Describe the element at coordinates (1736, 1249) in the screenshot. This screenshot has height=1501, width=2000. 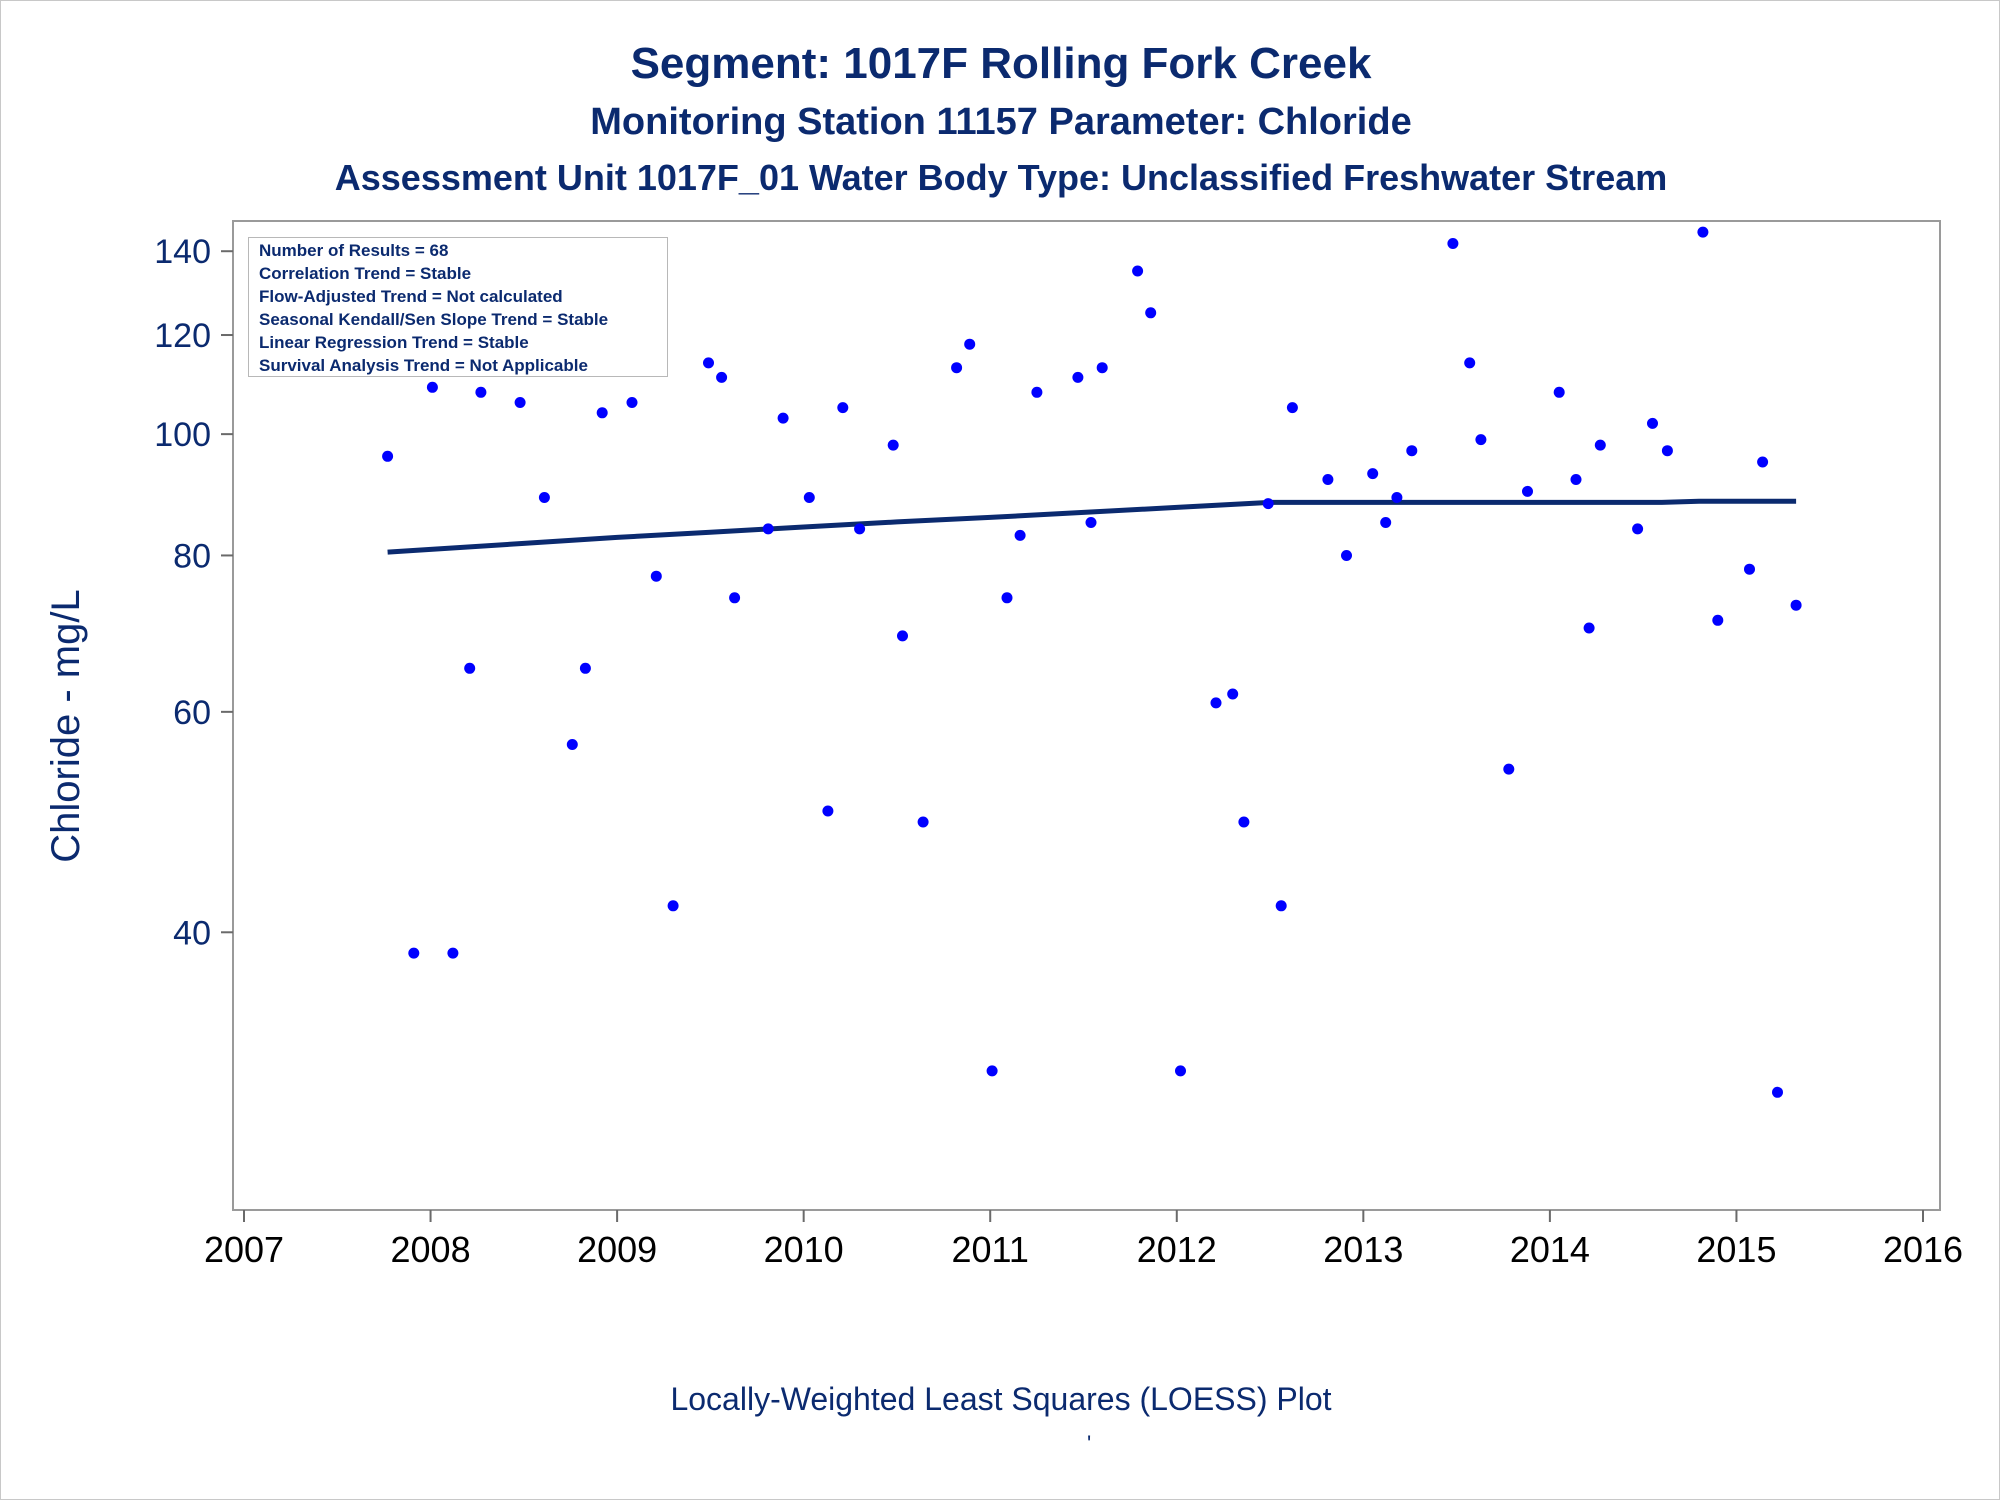
I see `x-tick-label: 2015` at that location.